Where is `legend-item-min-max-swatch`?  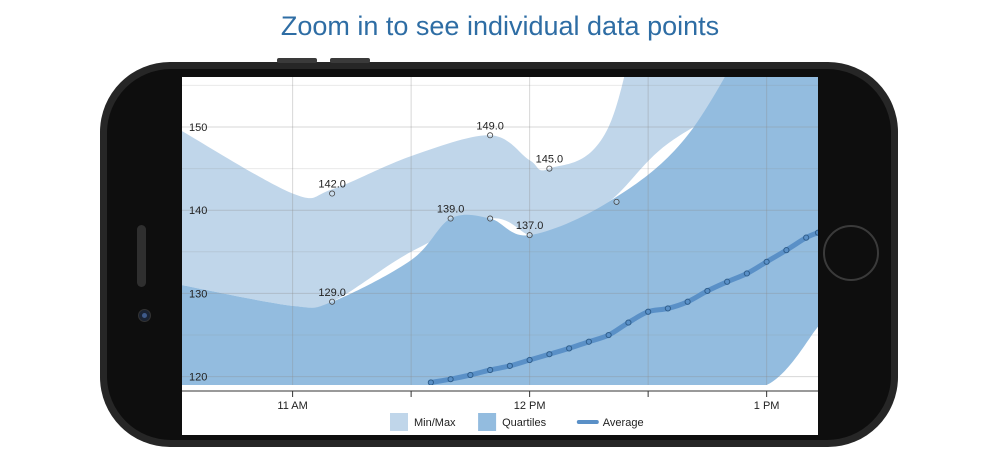 legend-item-min-max-swatch is located at coordinates (399, 422).